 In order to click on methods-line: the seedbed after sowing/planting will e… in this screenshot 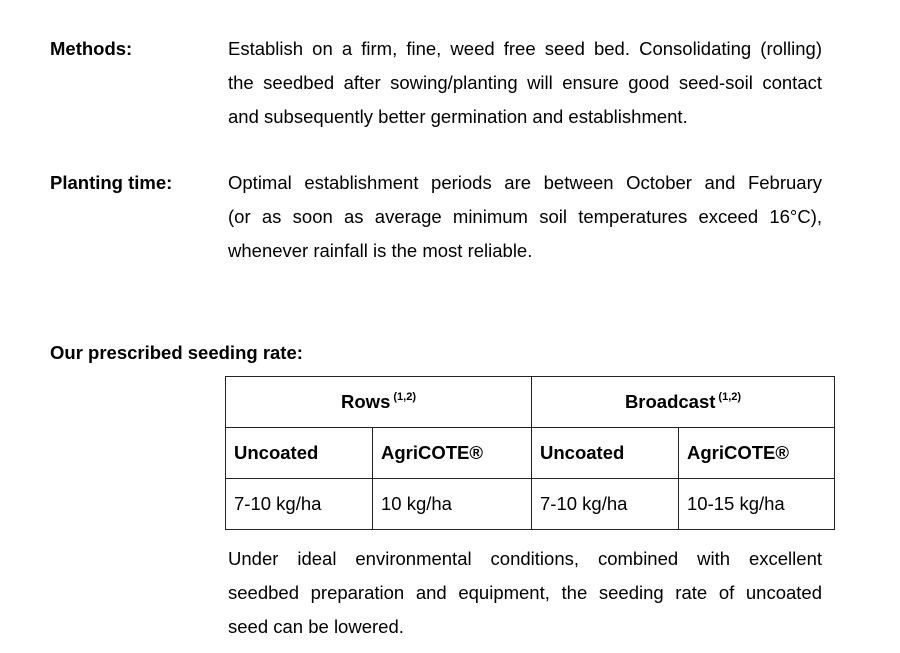, I will do `click(525, 82)`.